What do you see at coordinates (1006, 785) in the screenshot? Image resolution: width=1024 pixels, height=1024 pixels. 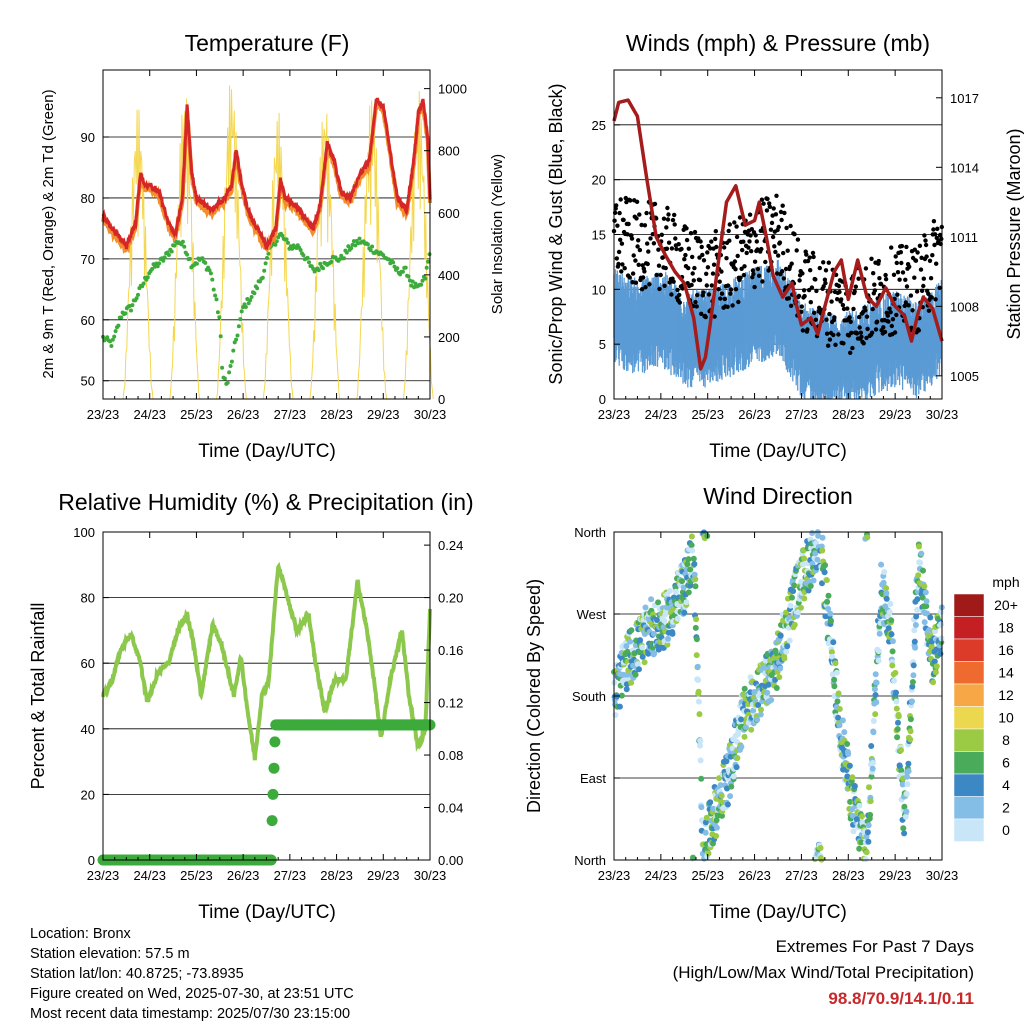 I see `legend-label: 4` at bounding box center [1006, 785].